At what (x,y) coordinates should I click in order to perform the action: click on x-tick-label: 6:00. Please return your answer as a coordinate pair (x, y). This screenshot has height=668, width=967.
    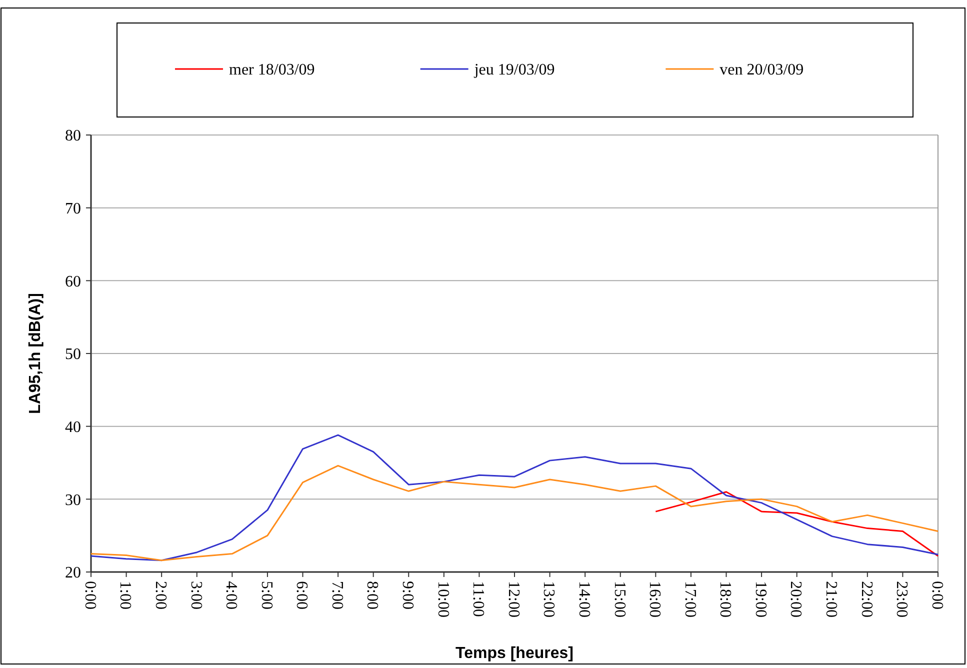
    Looking at the image, I should click on (301, 595).